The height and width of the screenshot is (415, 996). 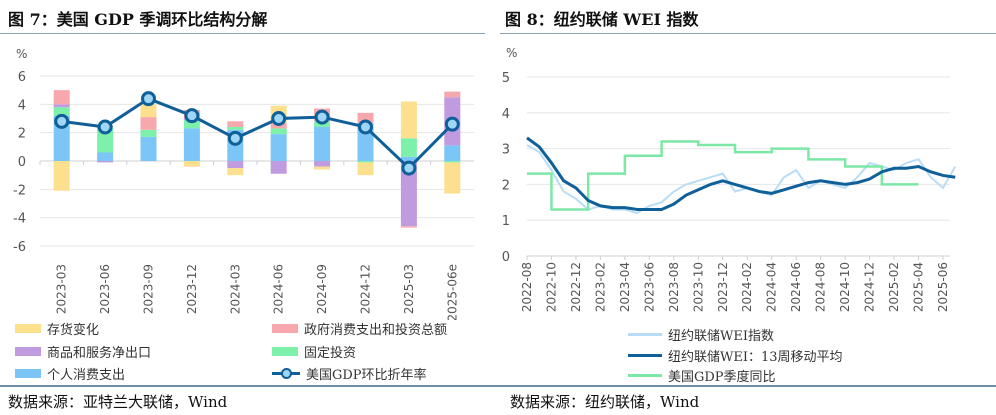 I want to click on legend-item: 个人消费支出, so click(x=70, y=373).